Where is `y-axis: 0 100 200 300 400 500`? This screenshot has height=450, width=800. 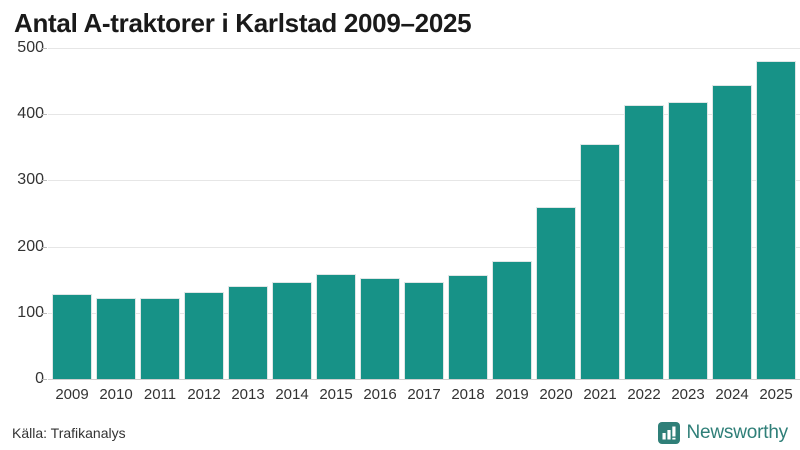 y-axis: 0 100 200 300 400 500 is located at coordinates (24, 213).